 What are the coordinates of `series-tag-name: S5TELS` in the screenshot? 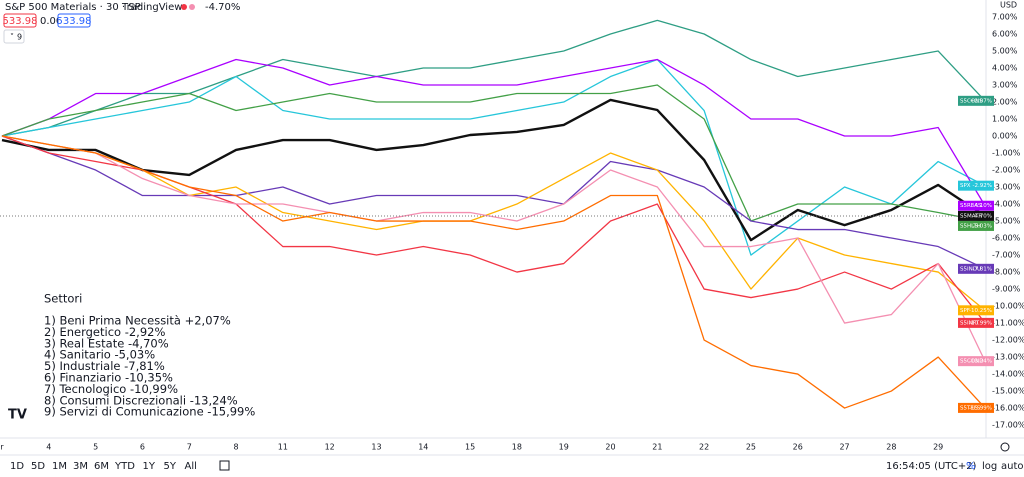 It's located at (970, 408).